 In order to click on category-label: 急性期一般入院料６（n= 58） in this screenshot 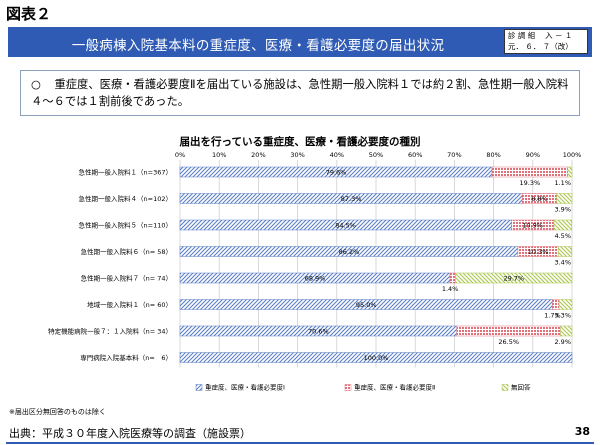, I will do `click(126, 251)`.